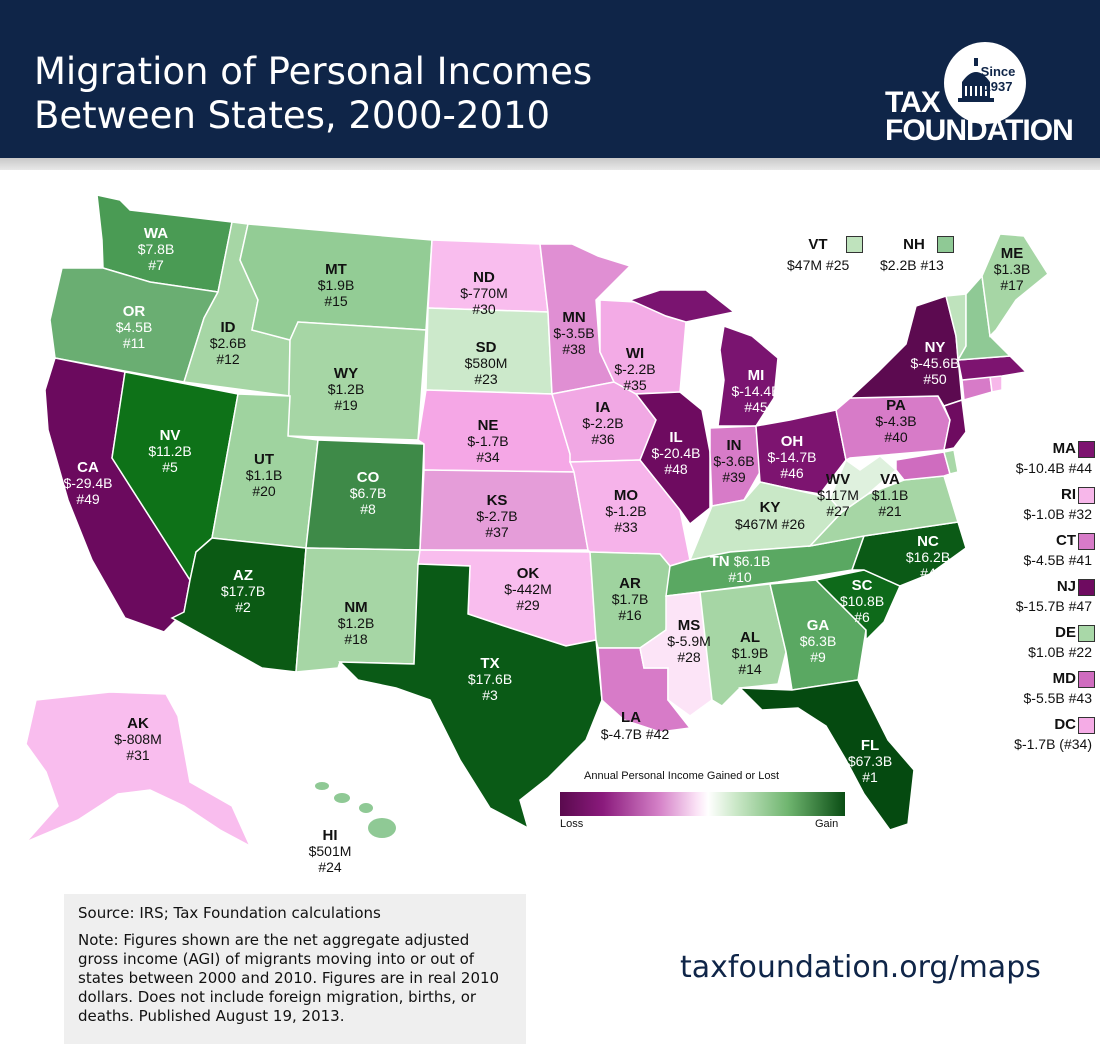 The width and height of the screenshot is (1100, 1052). Describe the element at coordinates (229, 913) in the screenshot. I see `source-text: Source: IRS; Tax Foundation calculations` at that location.